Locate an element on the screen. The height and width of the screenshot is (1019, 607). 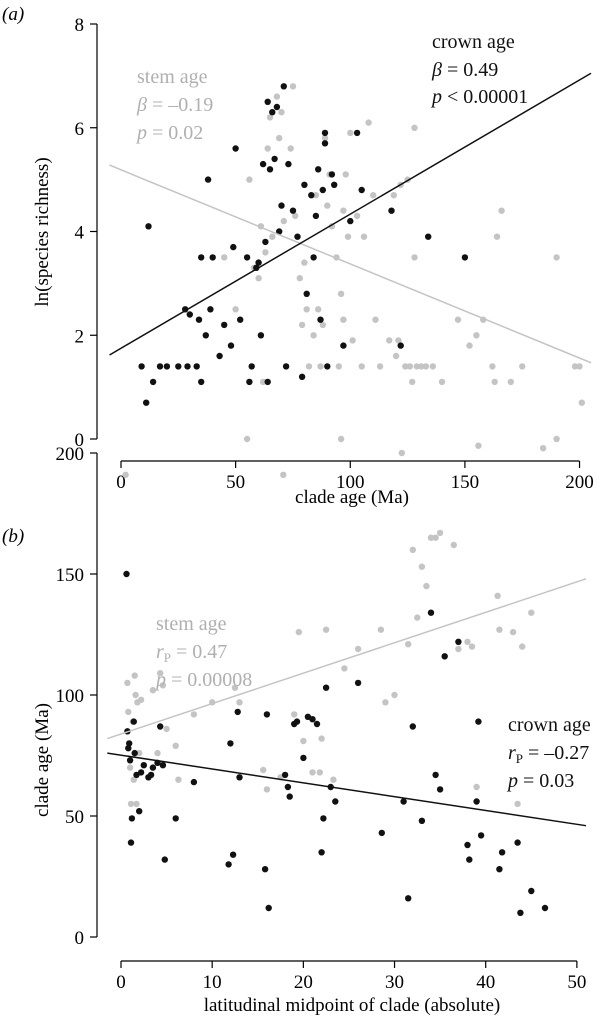
panel-a-y-tick-label: 6 is located at coordinates (80, 129).